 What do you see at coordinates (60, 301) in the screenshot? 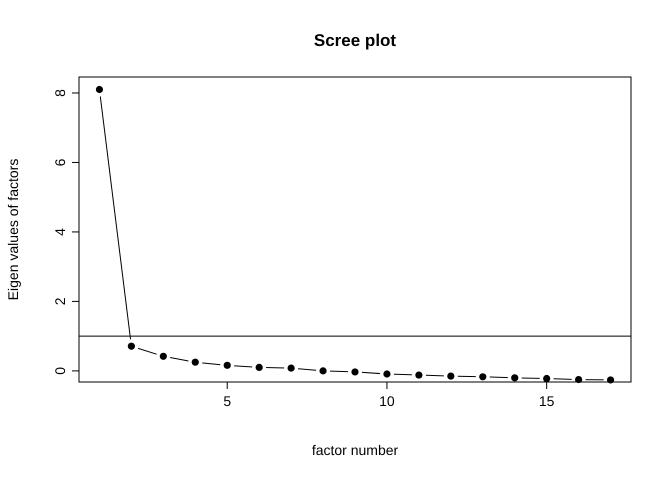
I see `y-tick-label: 2` at bounding box center [60, 301].